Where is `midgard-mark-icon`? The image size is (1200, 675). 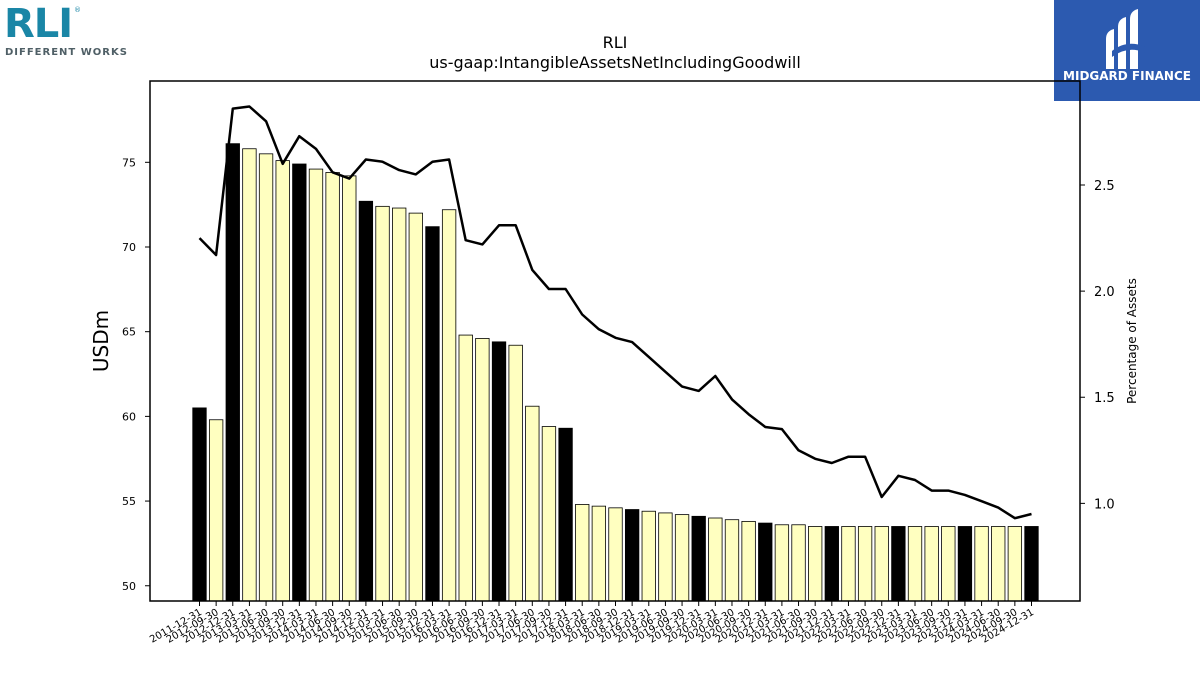
midgard-mark-icon is located at coordinates (1126, 39).